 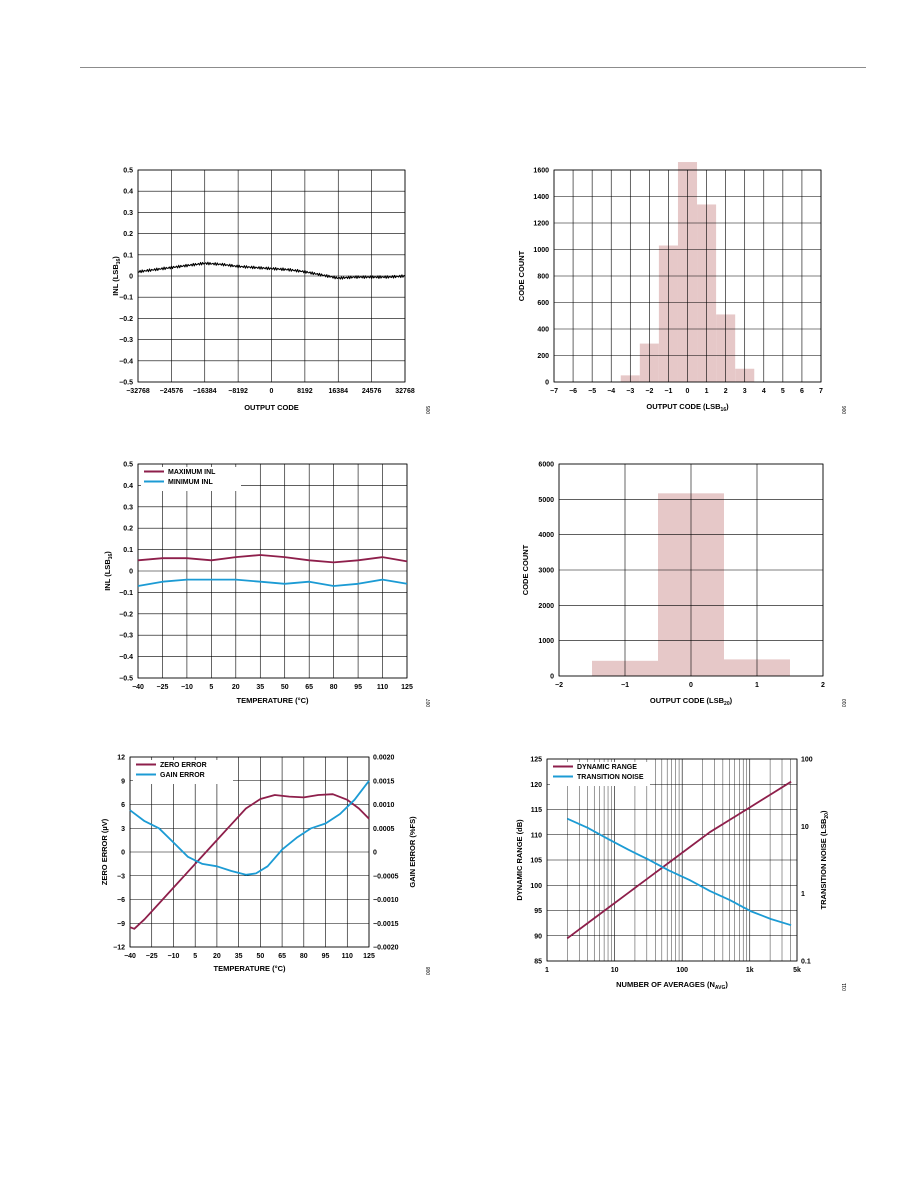 I want to click on legend-label: TRANSITION NOISE, so click(x=610, y=777).